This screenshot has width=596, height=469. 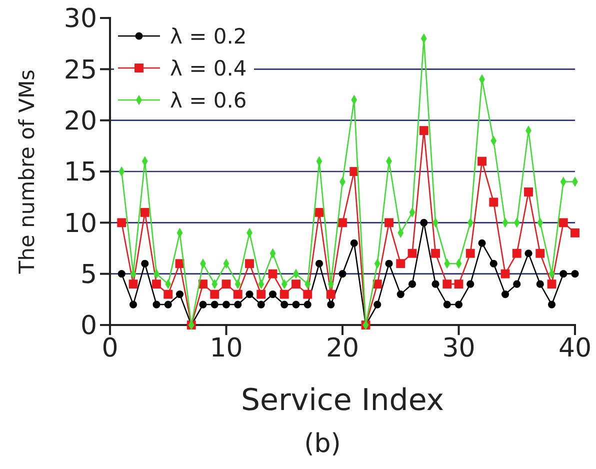 What do you see at coordinates (226, 348) in the screenshot?
I see `x-tick-label: 10` at bounding box center [226, 348].